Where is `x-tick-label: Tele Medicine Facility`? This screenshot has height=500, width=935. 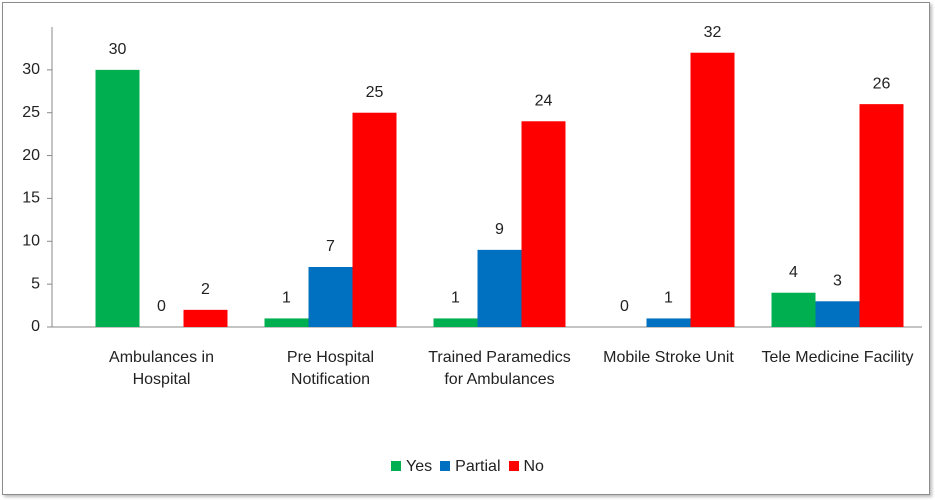 x-tick-label: Tele Medicine Facility is located at coordinates (837, 357).